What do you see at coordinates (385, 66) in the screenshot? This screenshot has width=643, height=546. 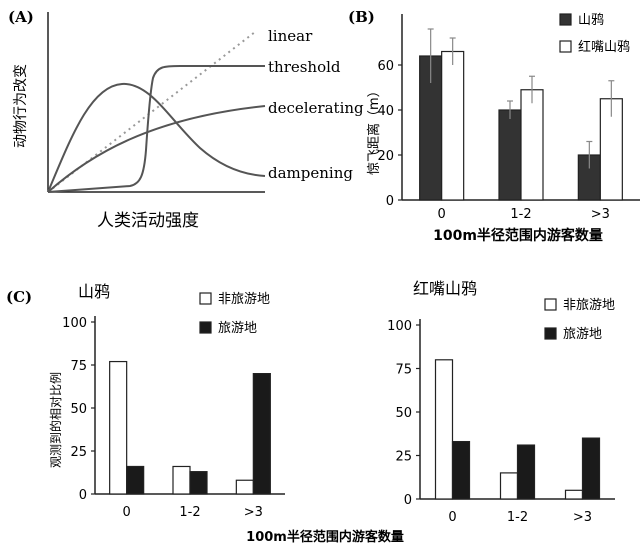 I see `y-tick-label: 60` at bounding box center [385, 66].